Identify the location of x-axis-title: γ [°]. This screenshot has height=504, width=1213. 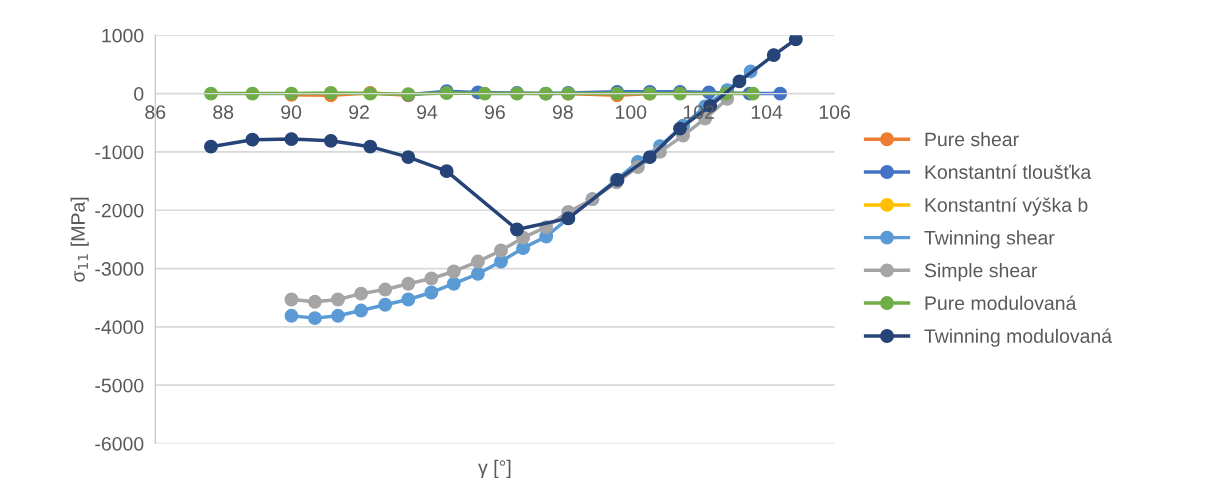
(494, 468).